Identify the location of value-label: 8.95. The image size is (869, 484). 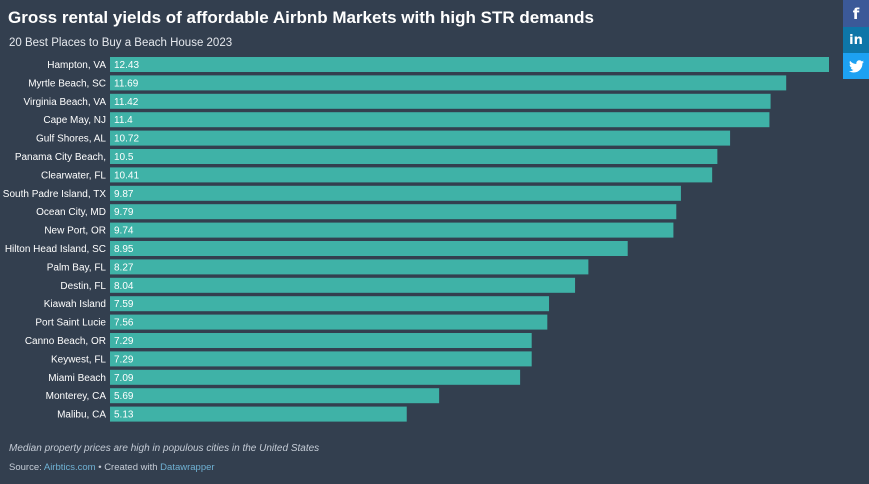
(124, 249).